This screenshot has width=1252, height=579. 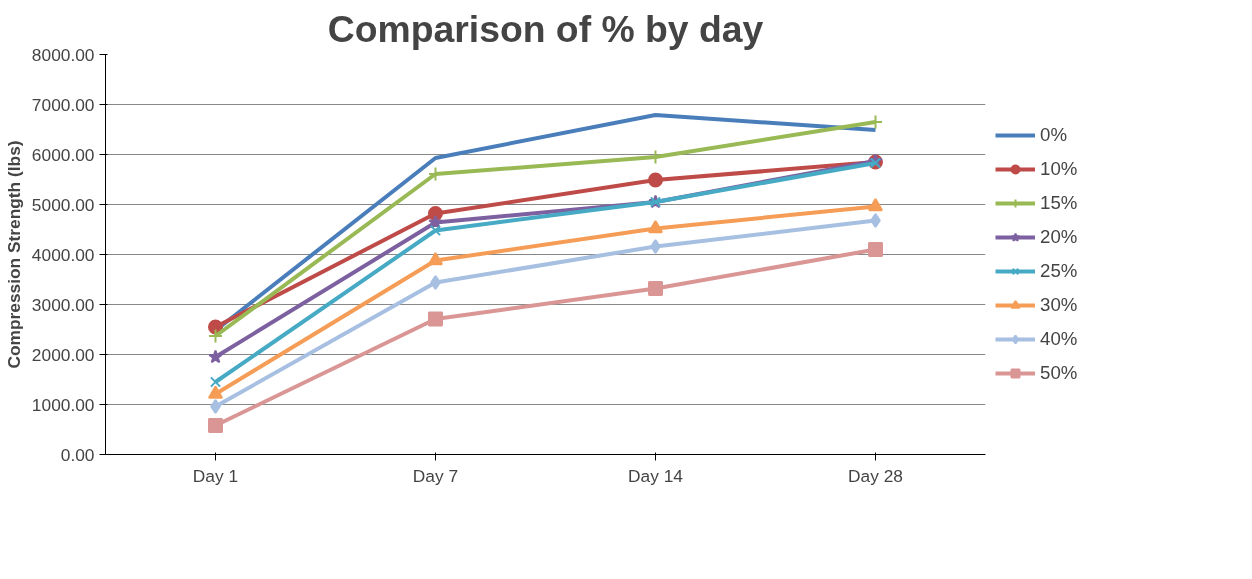 I want to click on x-tick-label: Day 14, so click(x=656, y=475).